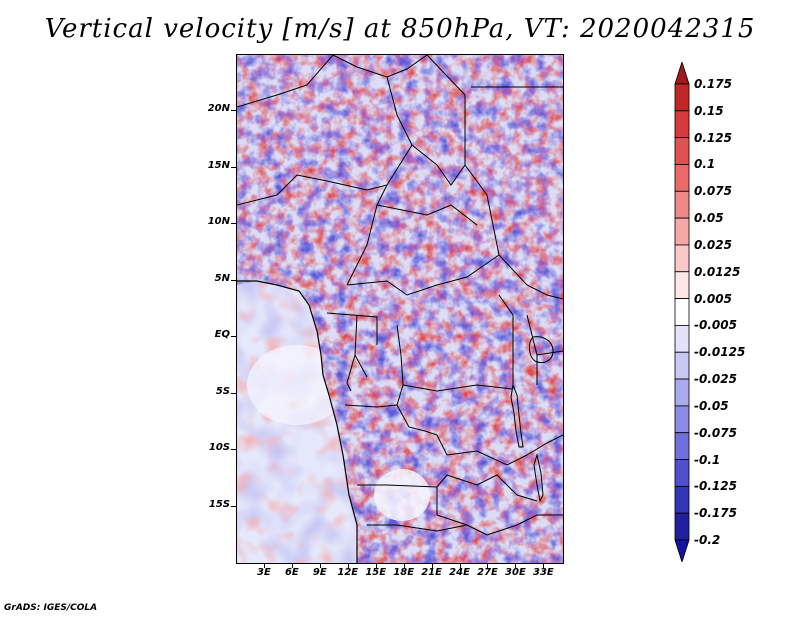 This screenshot has width=800, height=618. What do you see at coordinates (459, 572) in the screenshot?
I see `lon-tick-label: 24E` at bounding box center [459, 572].